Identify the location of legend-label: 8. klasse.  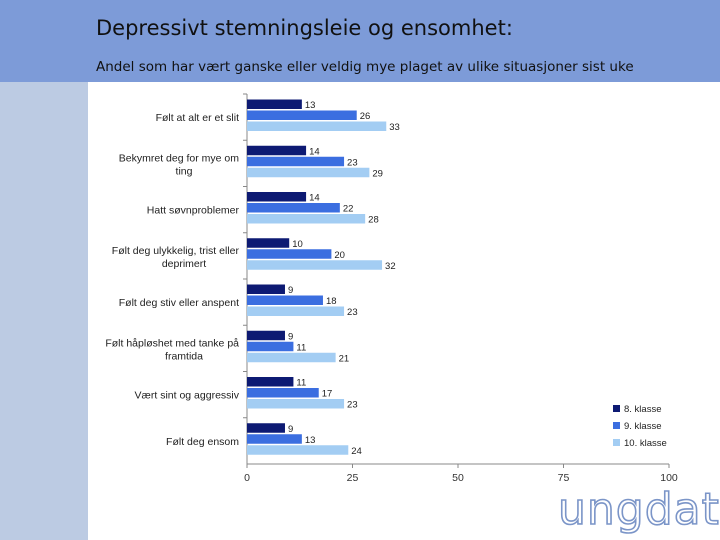
(643, 409).